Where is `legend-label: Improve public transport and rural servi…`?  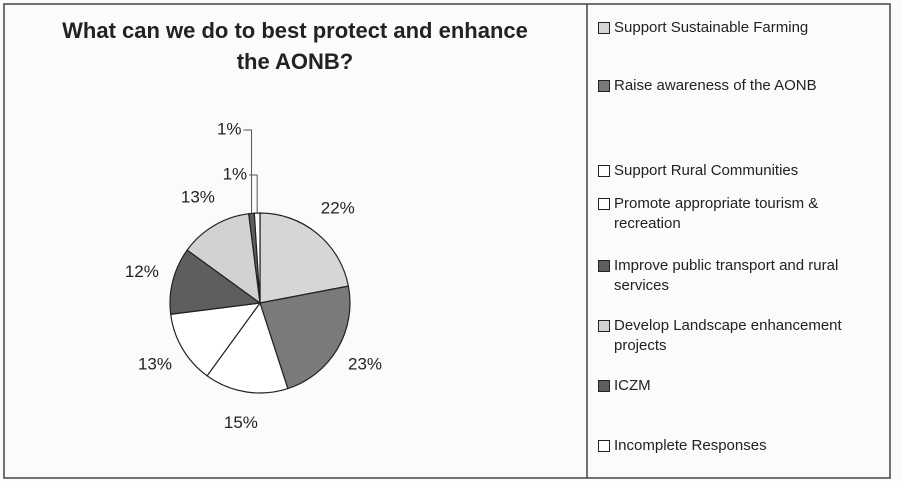
legend-label: Improve public transport and rural servi… is located at coordinates (726, 275).